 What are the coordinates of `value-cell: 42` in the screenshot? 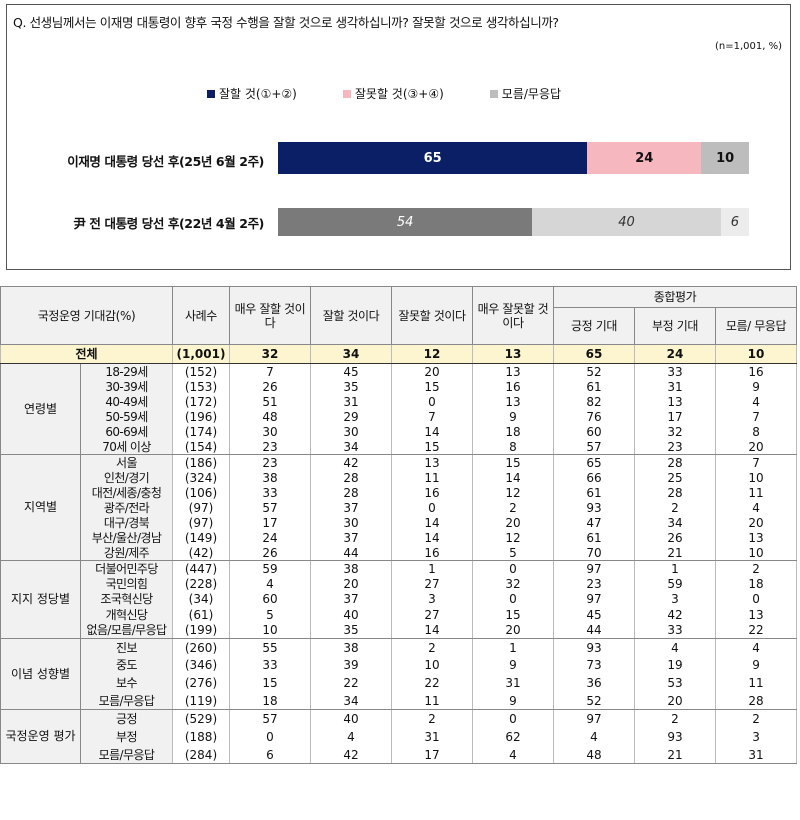 It's located at (351, 755).